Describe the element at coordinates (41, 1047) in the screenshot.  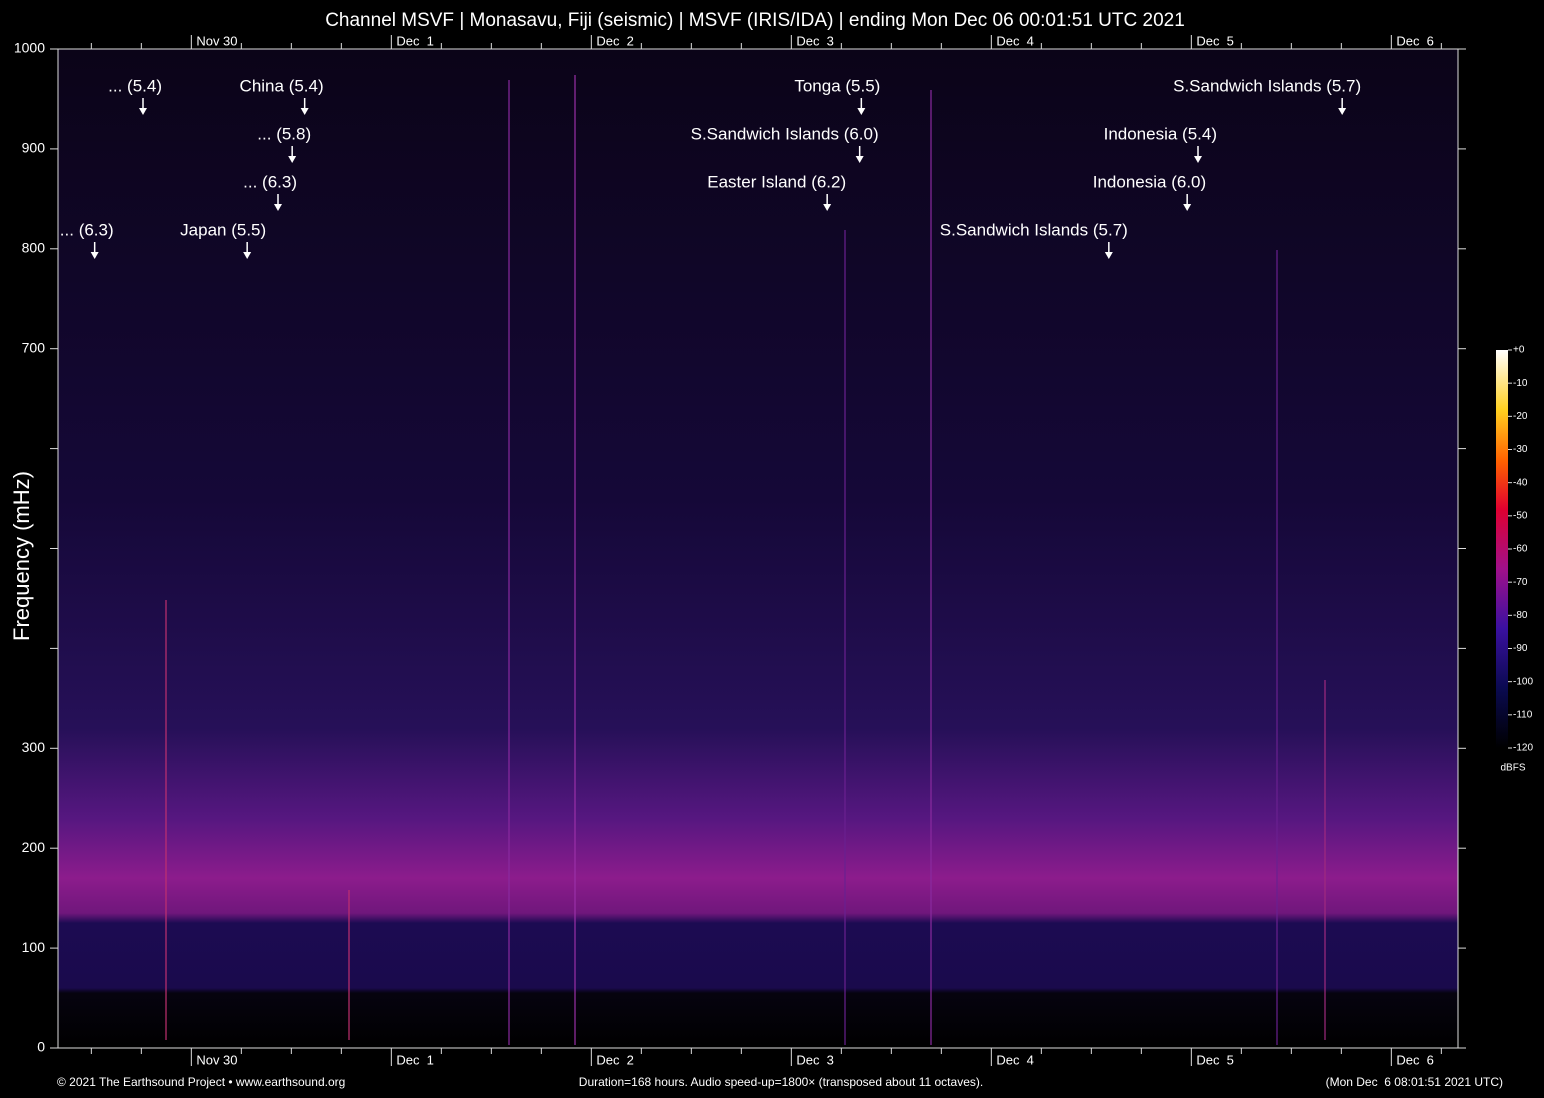
I see `y-tick-label: 0` at that location.